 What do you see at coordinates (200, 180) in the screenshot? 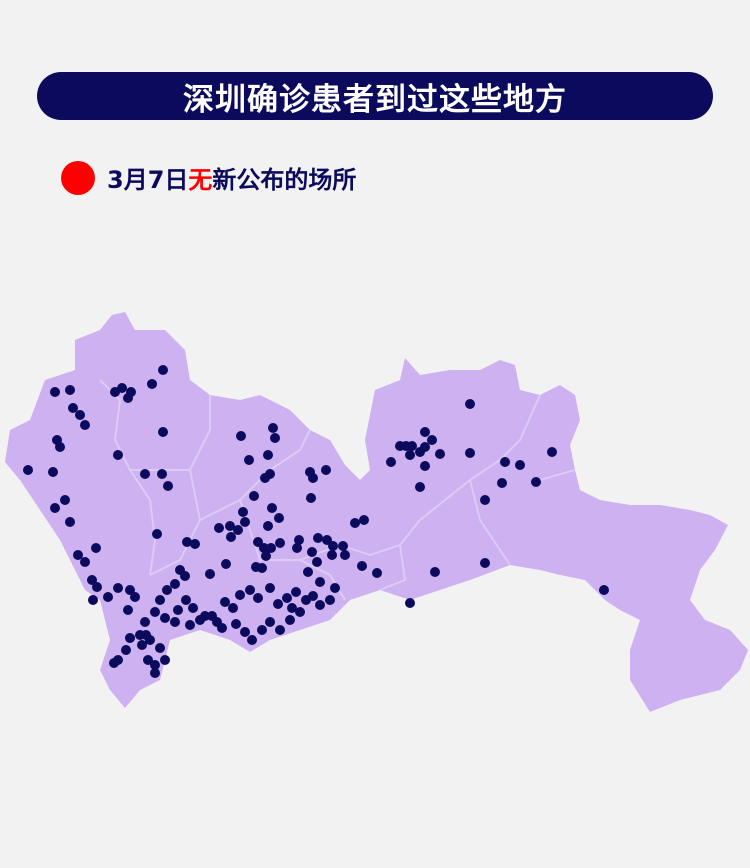
I see `legend-highlight: 无` at bounding box center [200, 180].